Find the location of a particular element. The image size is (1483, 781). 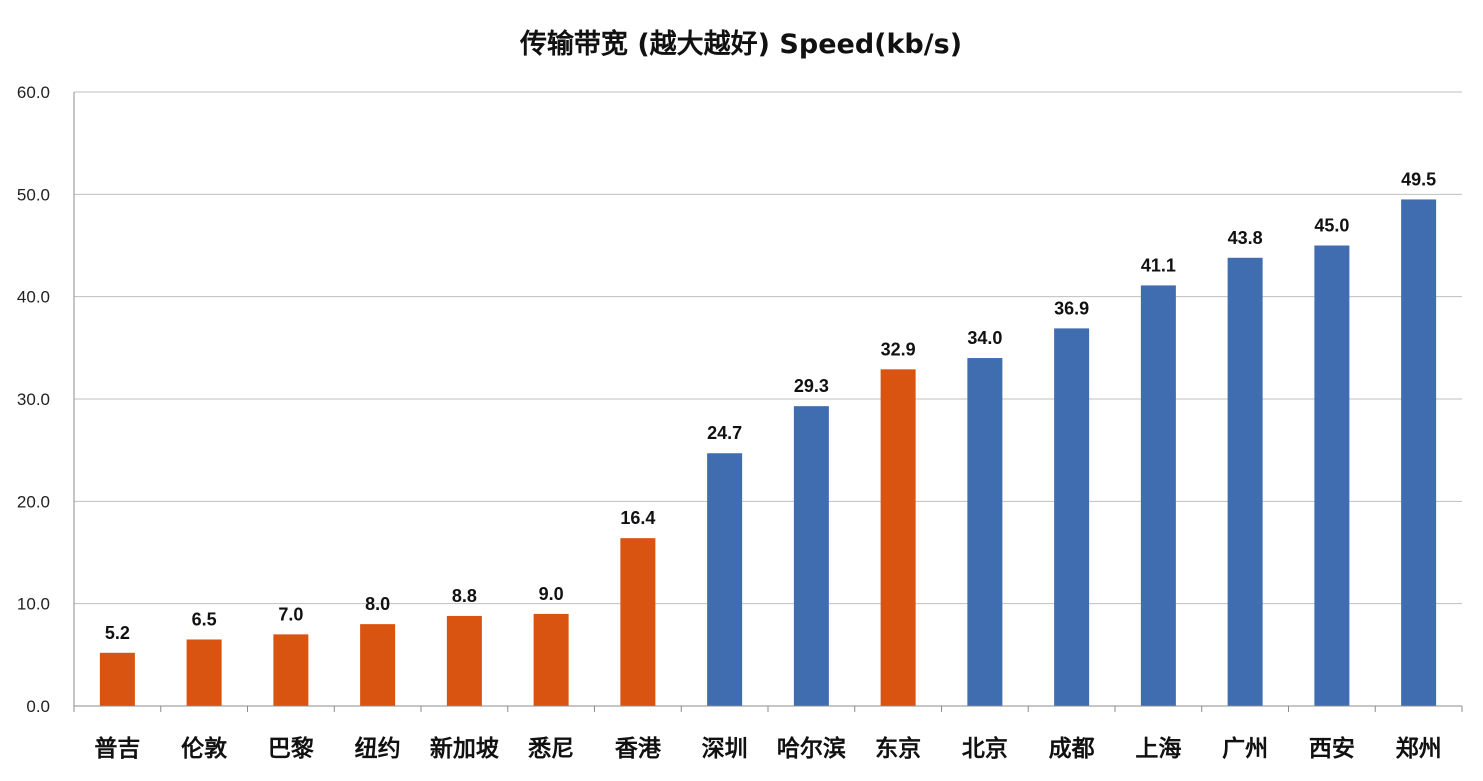

data-label: 41.1 is located at coordinates (1158, 265).